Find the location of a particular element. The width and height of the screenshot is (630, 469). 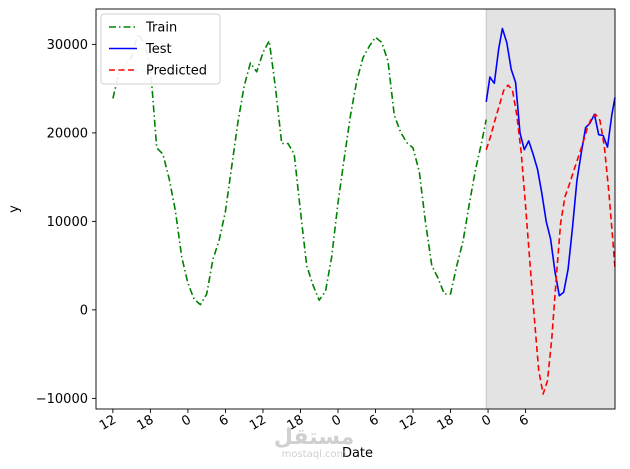

watermark-brand: مستقل is located at coordinates (314, 437).